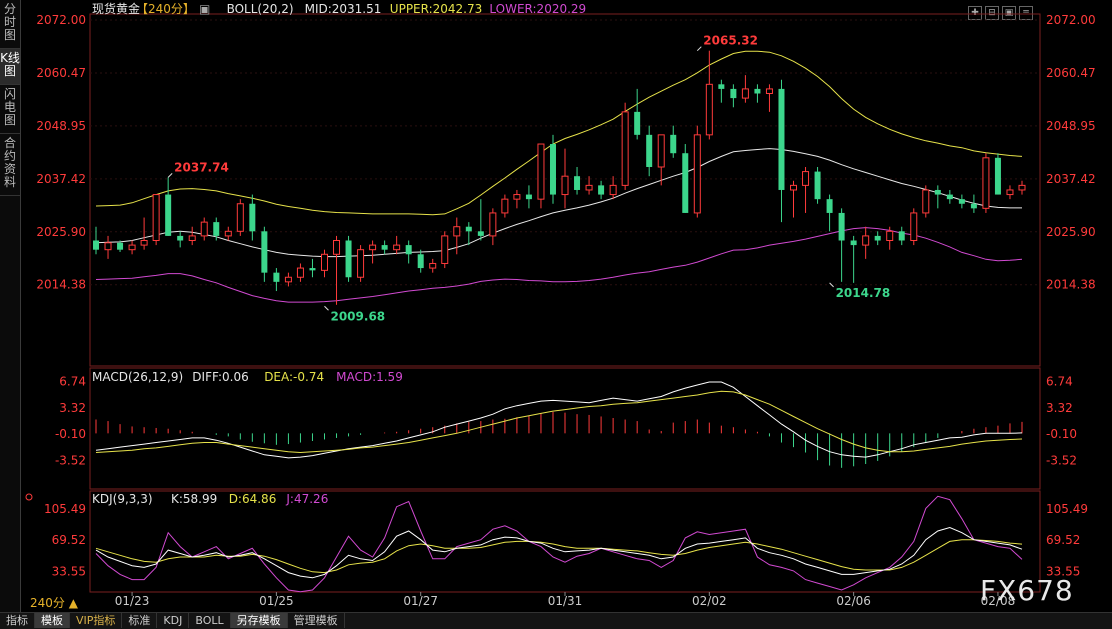 The image size is (1112, 629). Describe the element at coordinates (137, 377) in the screenshot. I see `macd-name: MACD(26,12,9)` at that location.